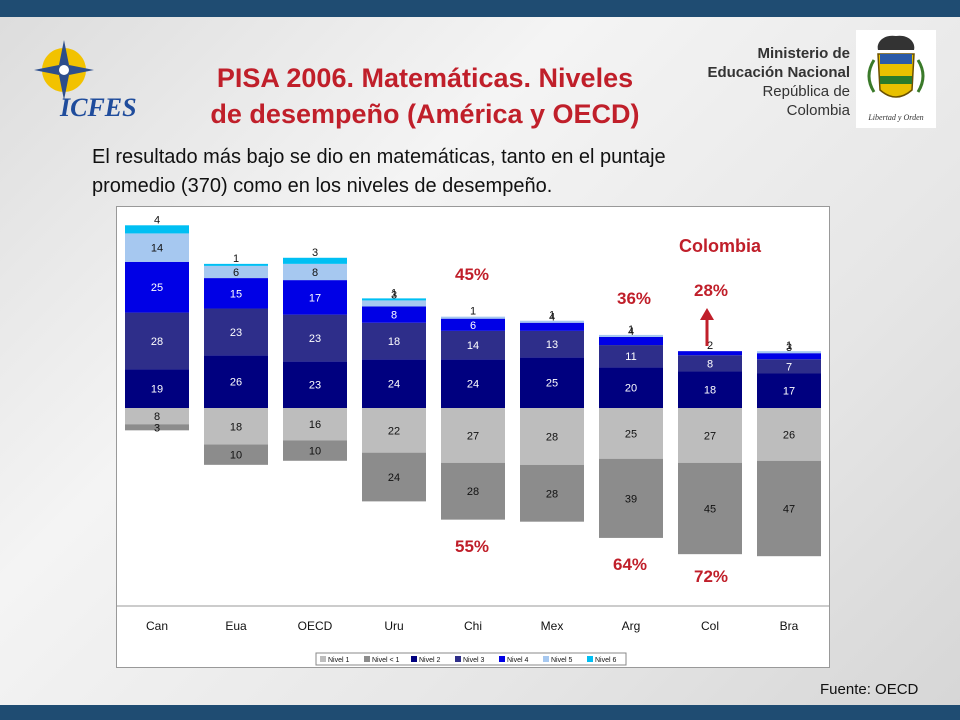 The width and height of the screenshot is (960, 720). What do you see at coordinates (896, 79) in the screenshot?
I see `coat-of-arms-icon: Libertad y Orden` at bounding box center [896, 79].